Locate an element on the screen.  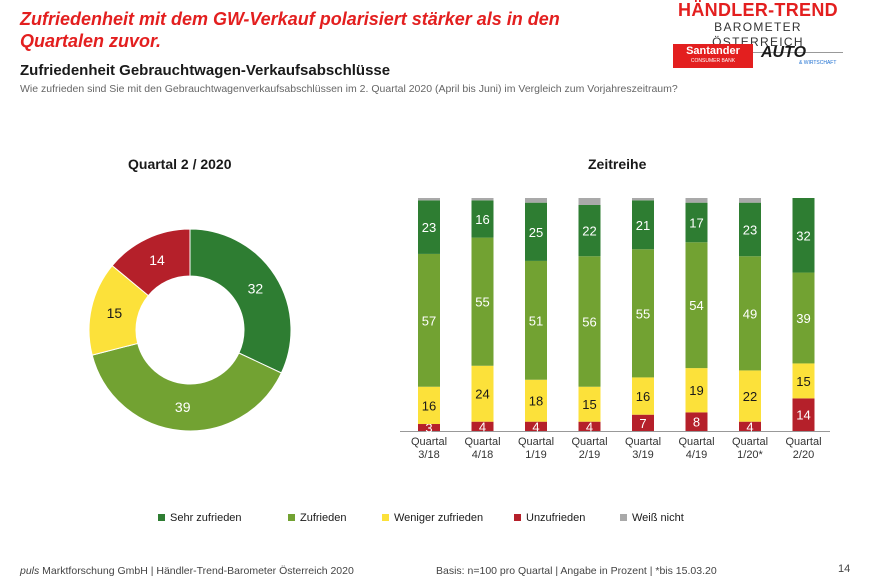
santander-logo-sub: CONSUMER BANK is located at coordinates (713, 61).